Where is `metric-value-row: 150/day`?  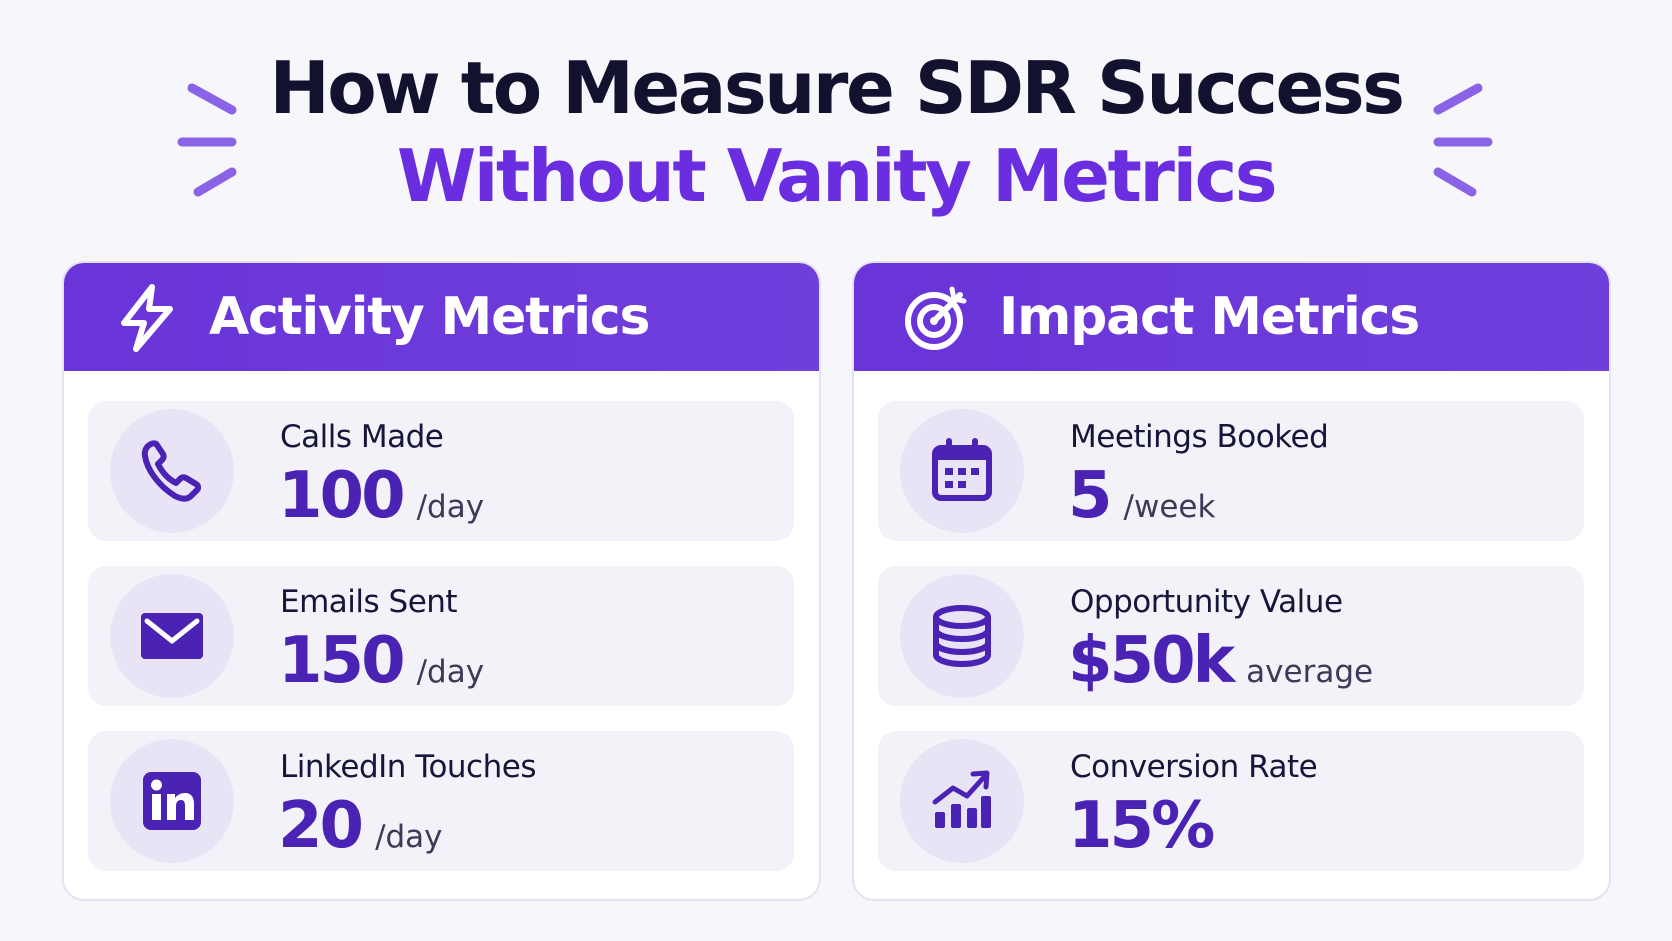 metric-value-row: 150/day is located at coordinates (381, 669).